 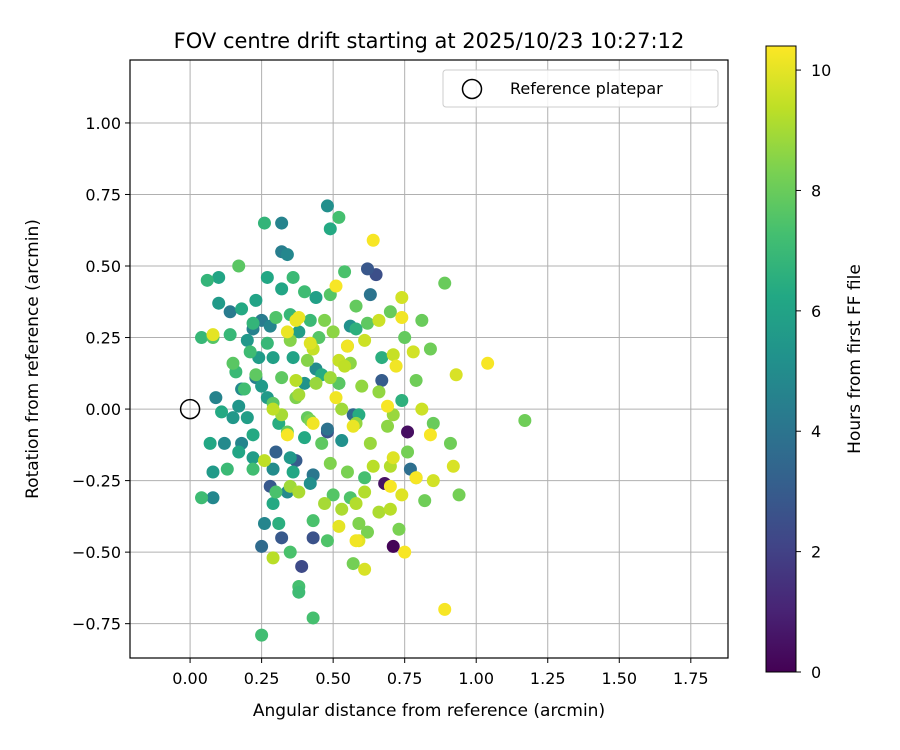 What do you see at coordinates (816, 672) in the screenshot?
I see `colorbar-tick-label: 0` at bounding box center [816, 672].